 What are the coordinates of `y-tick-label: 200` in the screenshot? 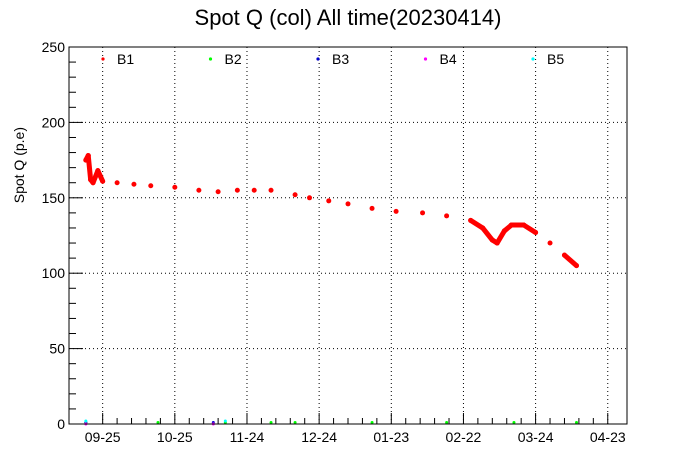 It's located at (54, 122).